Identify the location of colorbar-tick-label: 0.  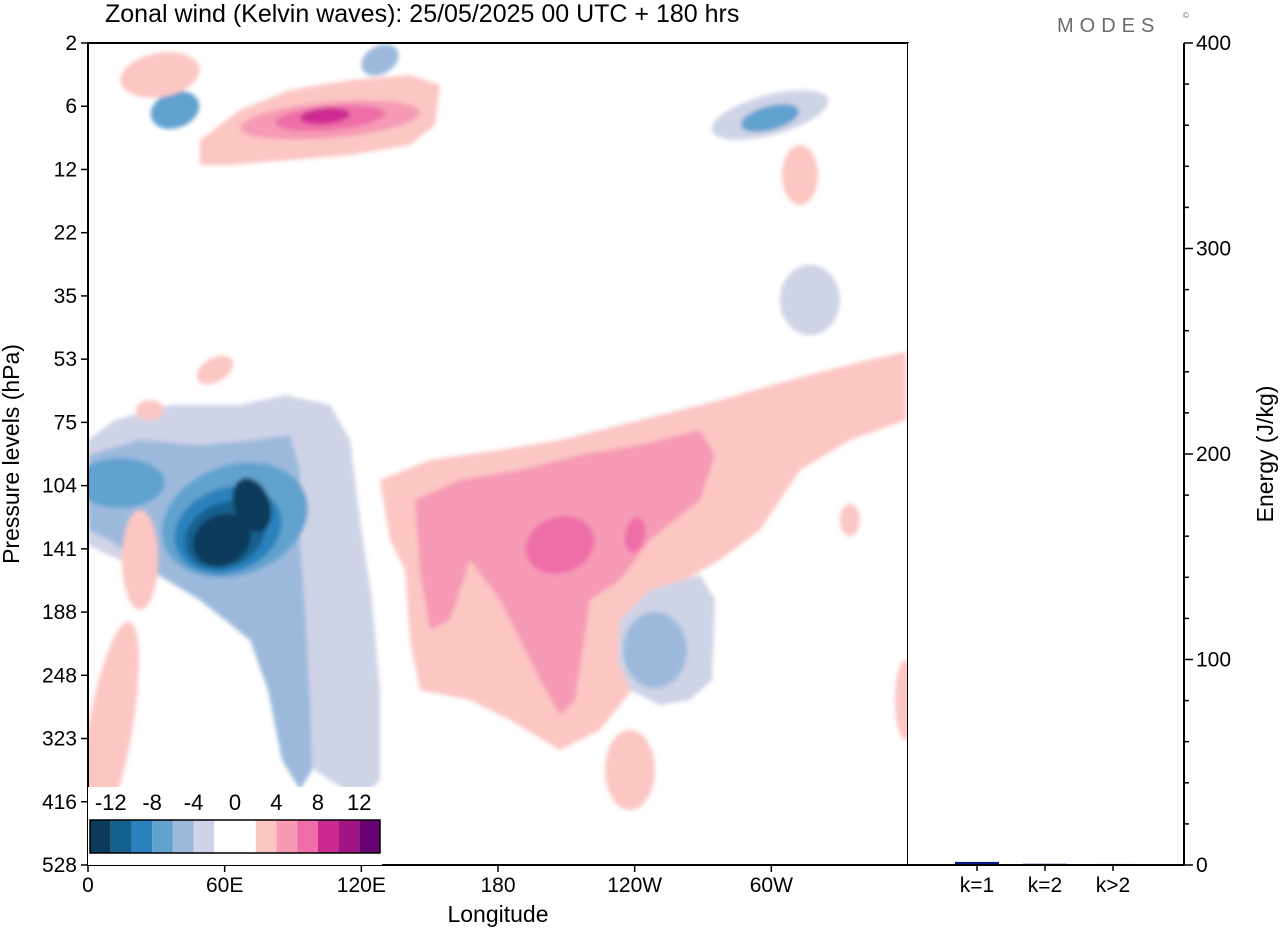
(235, 802).